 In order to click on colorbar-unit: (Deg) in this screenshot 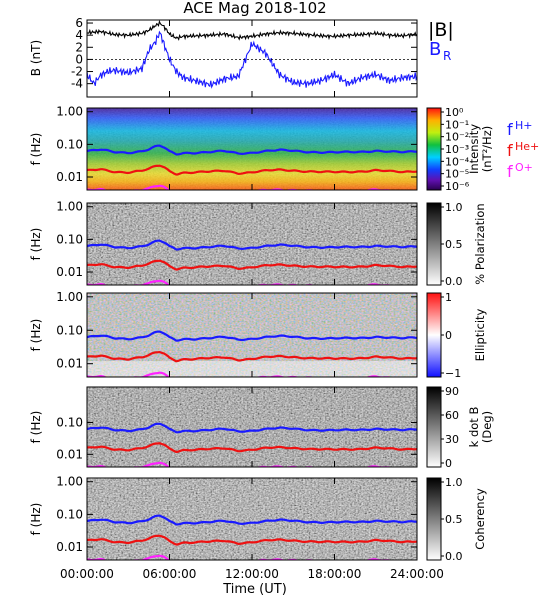, I will do `click(487, 427)`.